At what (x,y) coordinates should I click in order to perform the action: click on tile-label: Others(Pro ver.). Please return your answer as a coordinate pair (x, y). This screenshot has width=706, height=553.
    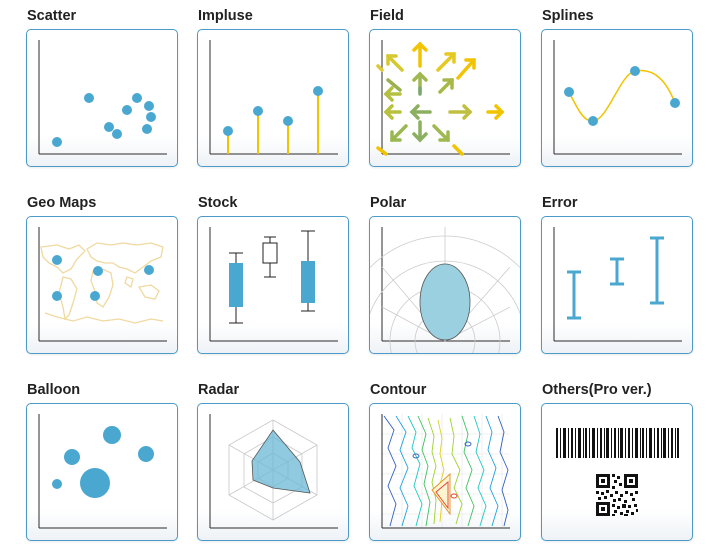
    Looking at the image, I should click on (597, 390).